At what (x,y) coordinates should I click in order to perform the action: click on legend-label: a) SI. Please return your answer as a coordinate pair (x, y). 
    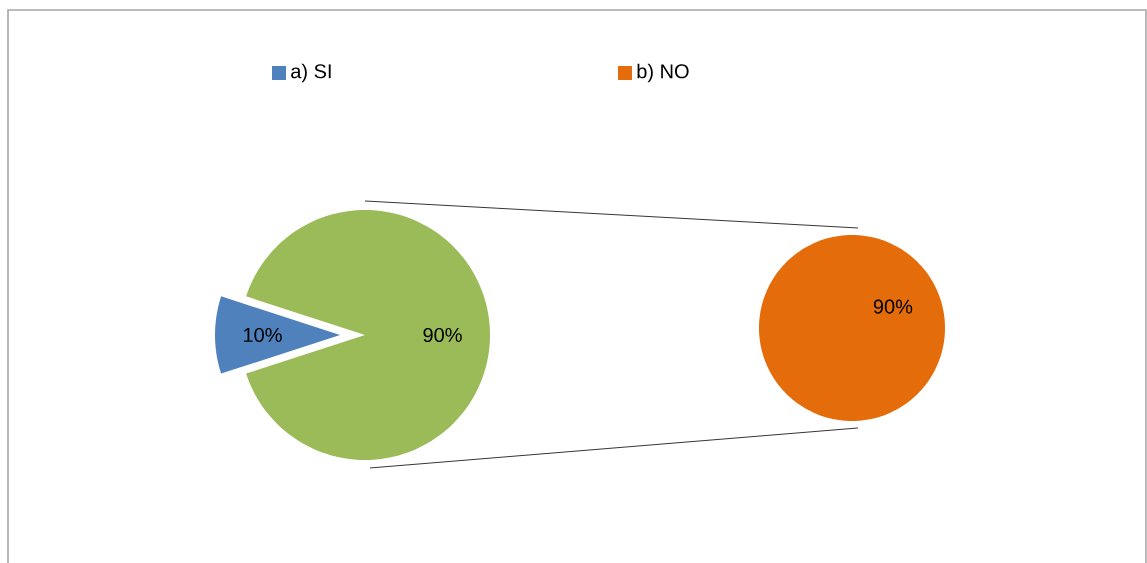
    Looking at the image, I should click on (311, 73).